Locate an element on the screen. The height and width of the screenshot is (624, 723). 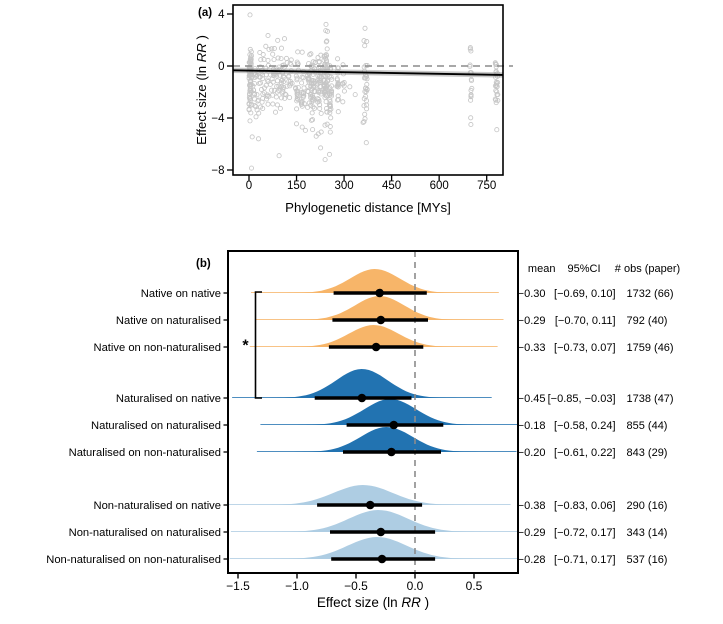
stats-ci: [−0.58, 0.24] is located at coordinates (584, 426).